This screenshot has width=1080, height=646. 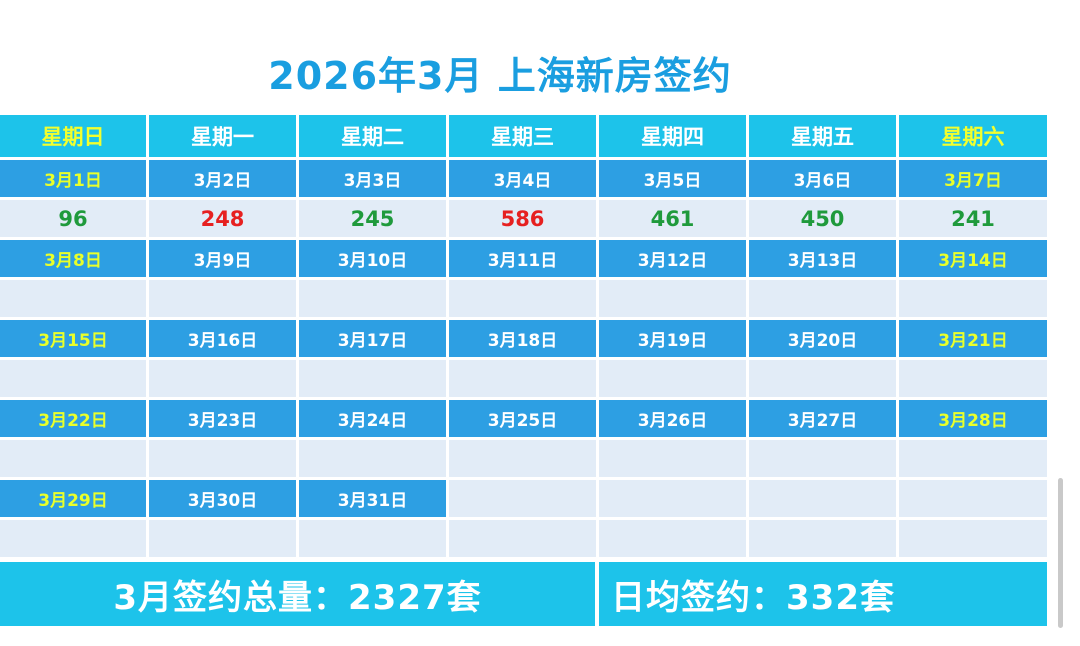 I want to click on weekday-header: 星期日, so click(x=73, y=136).